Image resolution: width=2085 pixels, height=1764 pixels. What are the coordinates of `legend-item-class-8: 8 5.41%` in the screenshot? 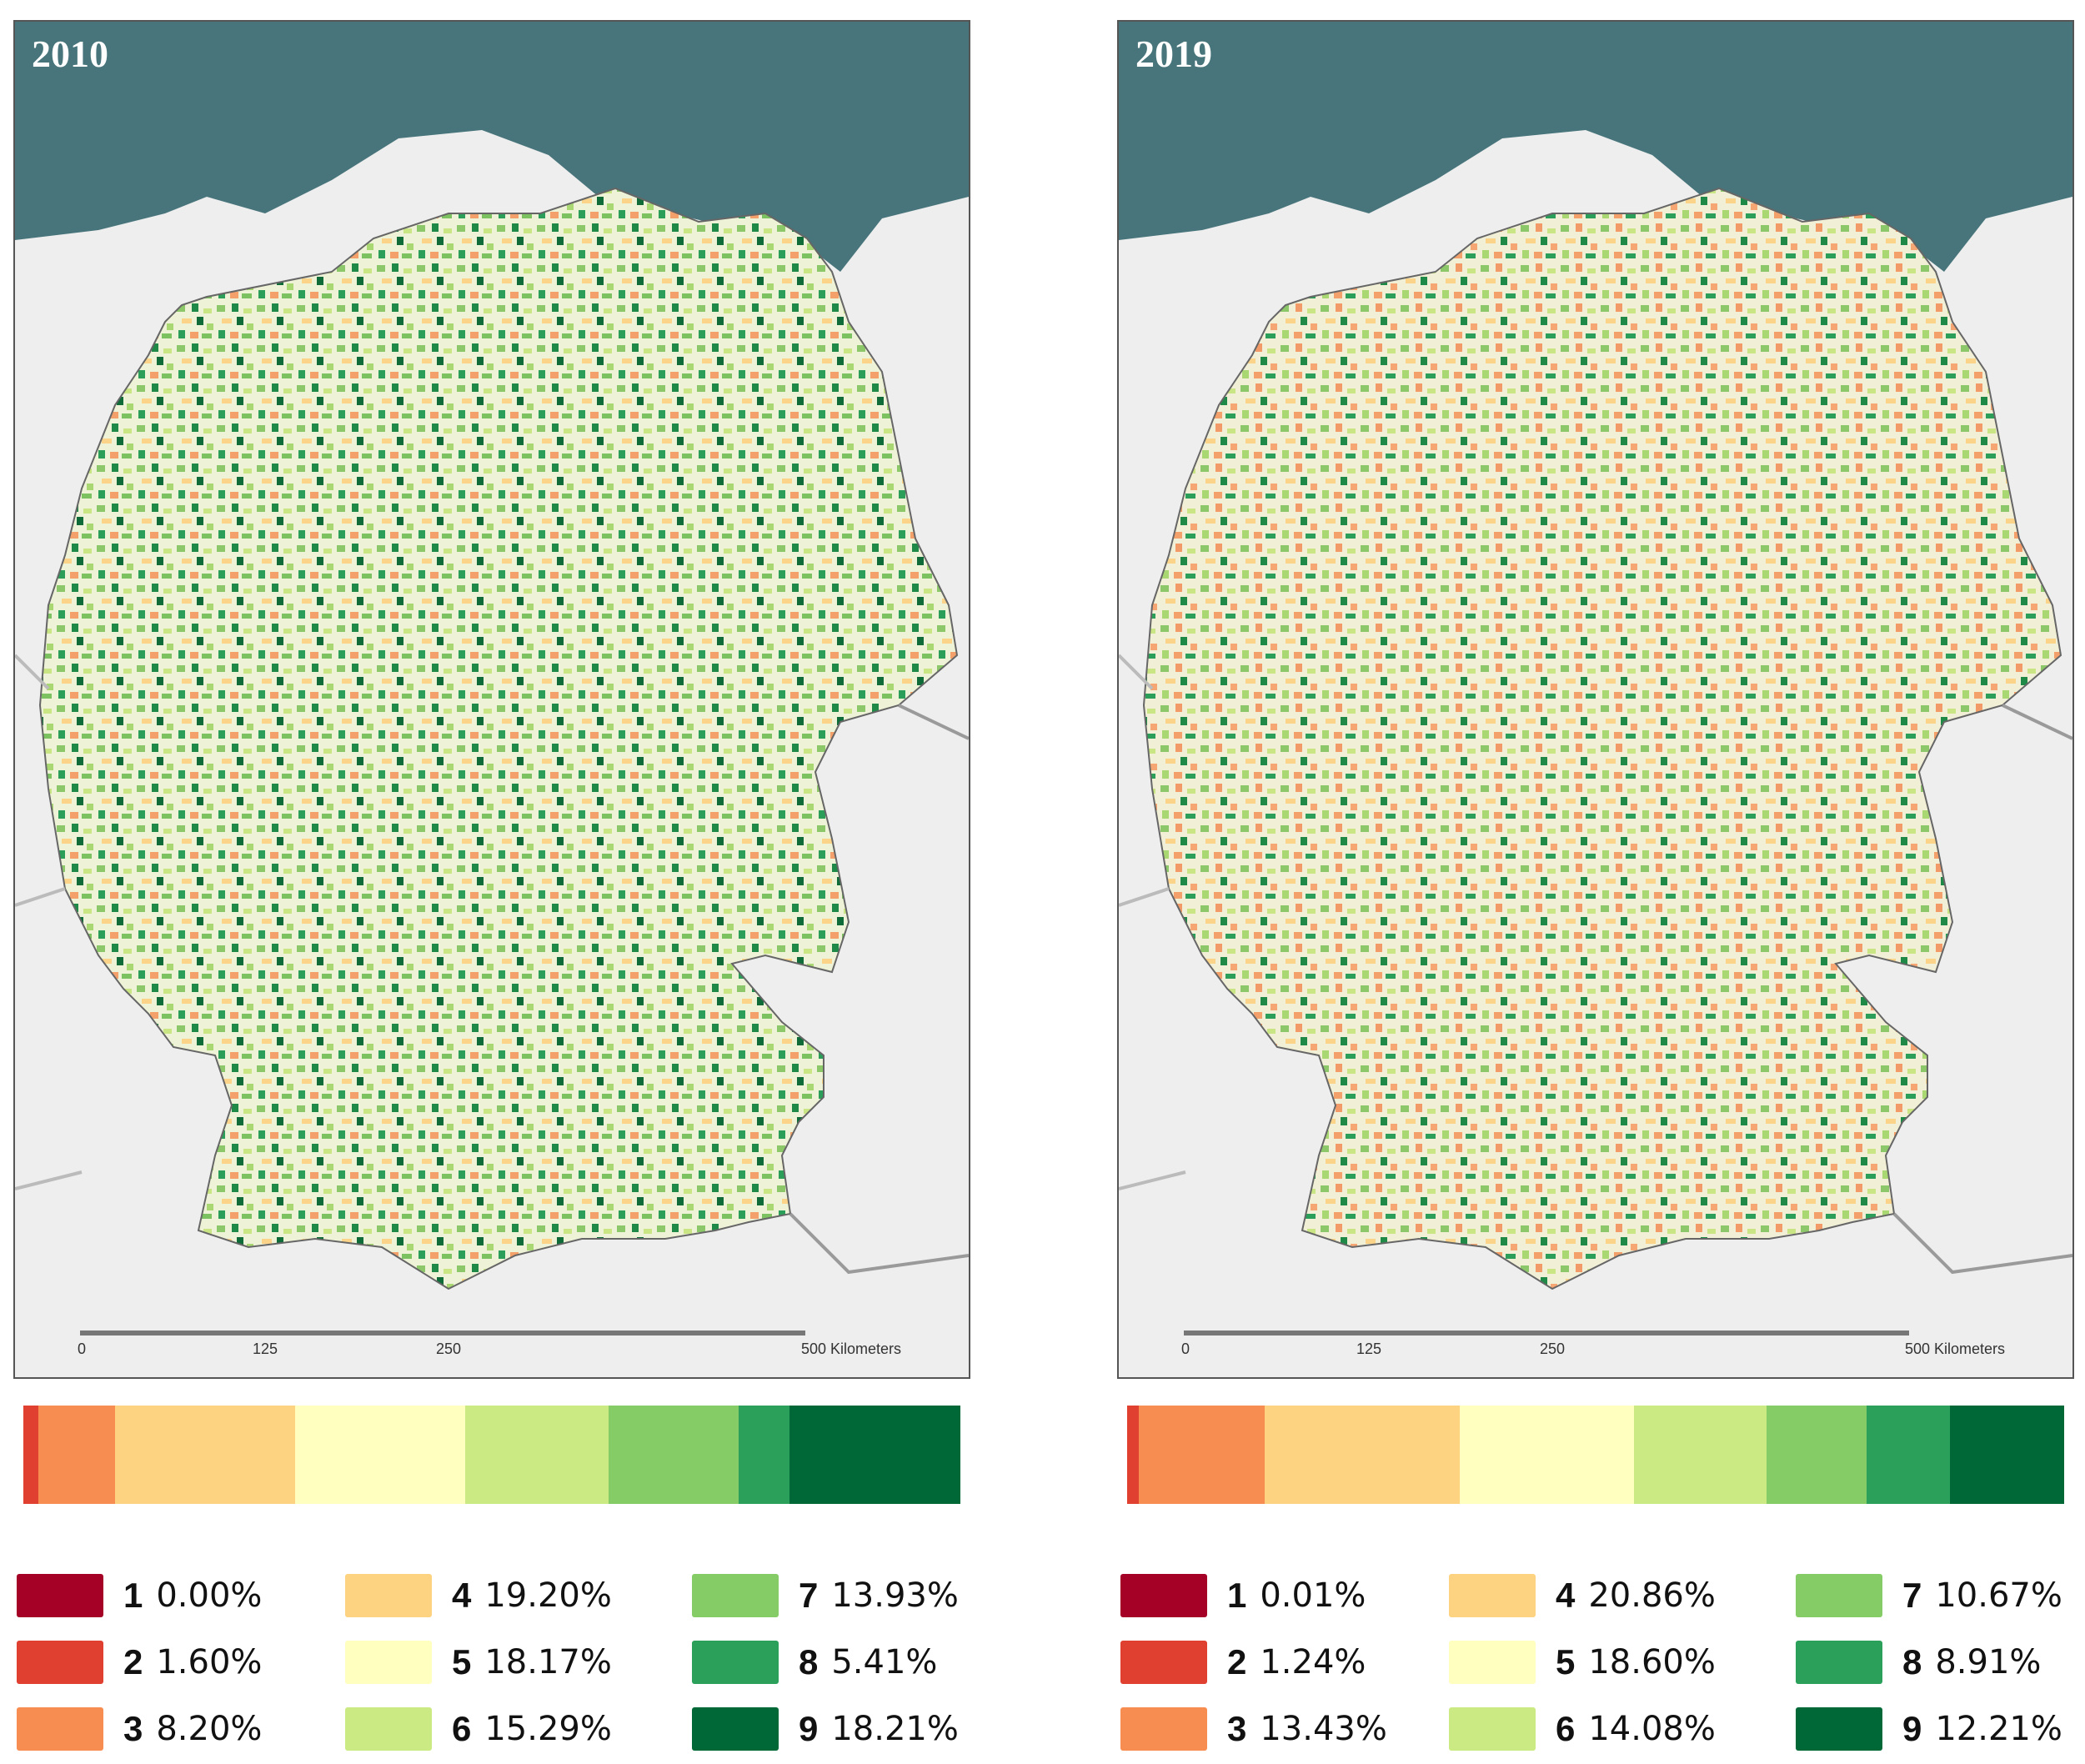 It's located at (814, 1662).